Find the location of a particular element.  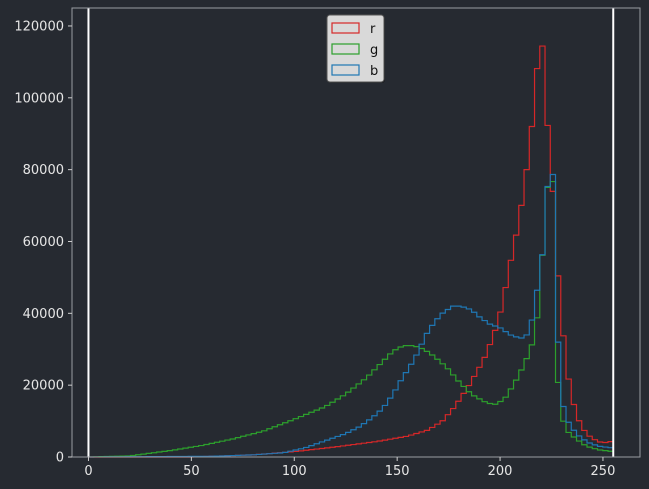

y-tick-label-20000: 20000 is located at coordinates (43, 386).